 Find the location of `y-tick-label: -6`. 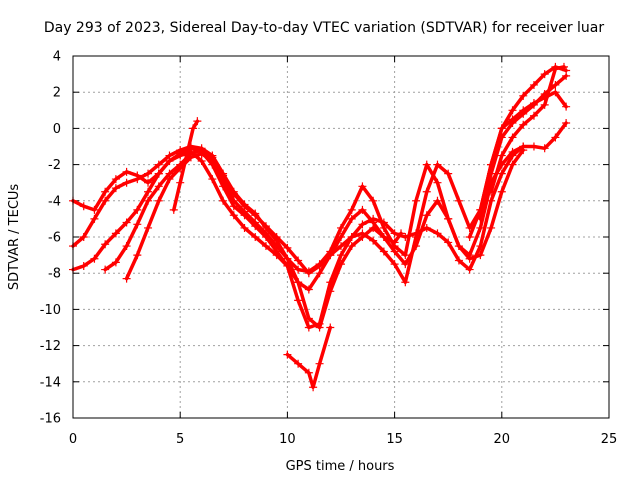

y-tick-label: -6 is located at coordinates (54, 238).